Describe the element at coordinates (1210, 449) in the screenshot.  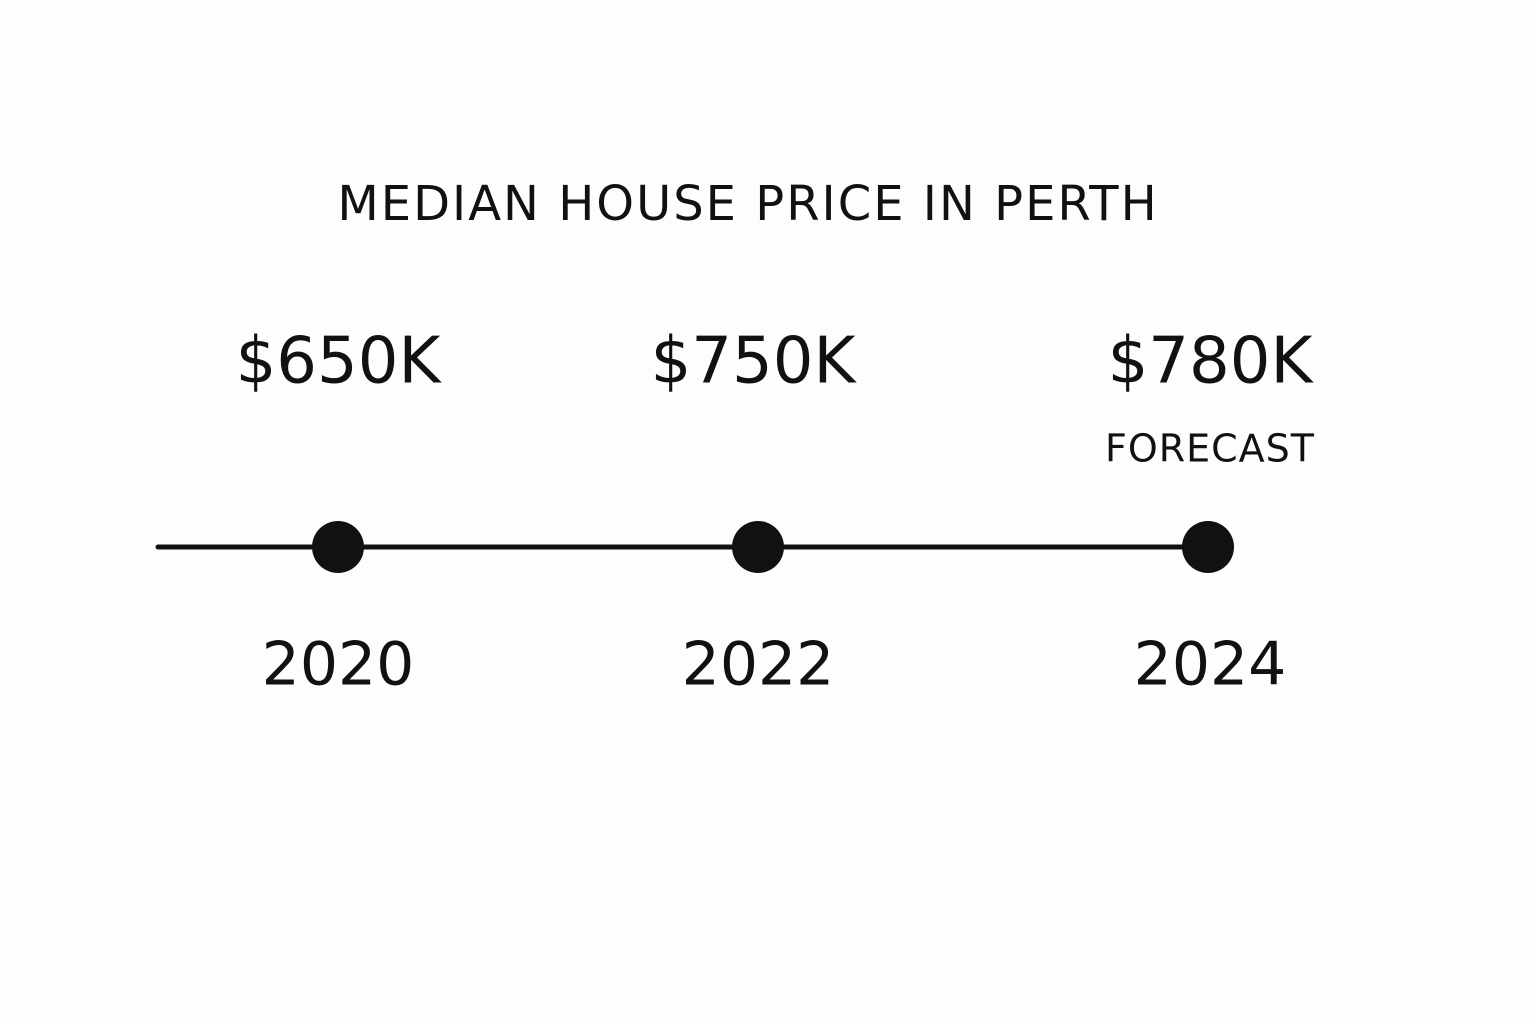
I see `forecast-note: FORECAST` at that location.